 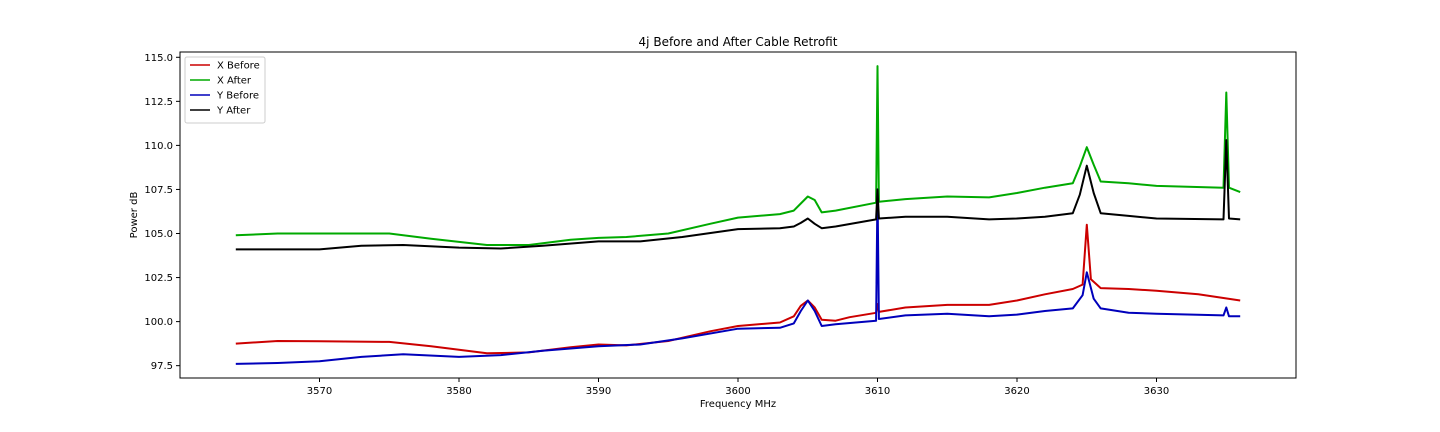 What do you see at coordinates (237, 96) in the screenshot?
I see `legend-entry-label: Y Before` at bounding box center [237, 96].